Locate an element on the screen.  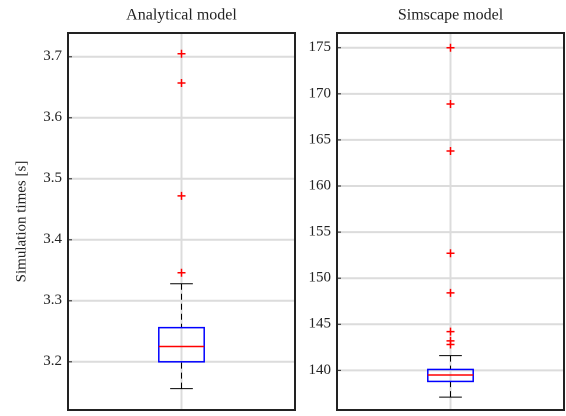
chart-title: Simscape model is located at coordinates (451, 15).